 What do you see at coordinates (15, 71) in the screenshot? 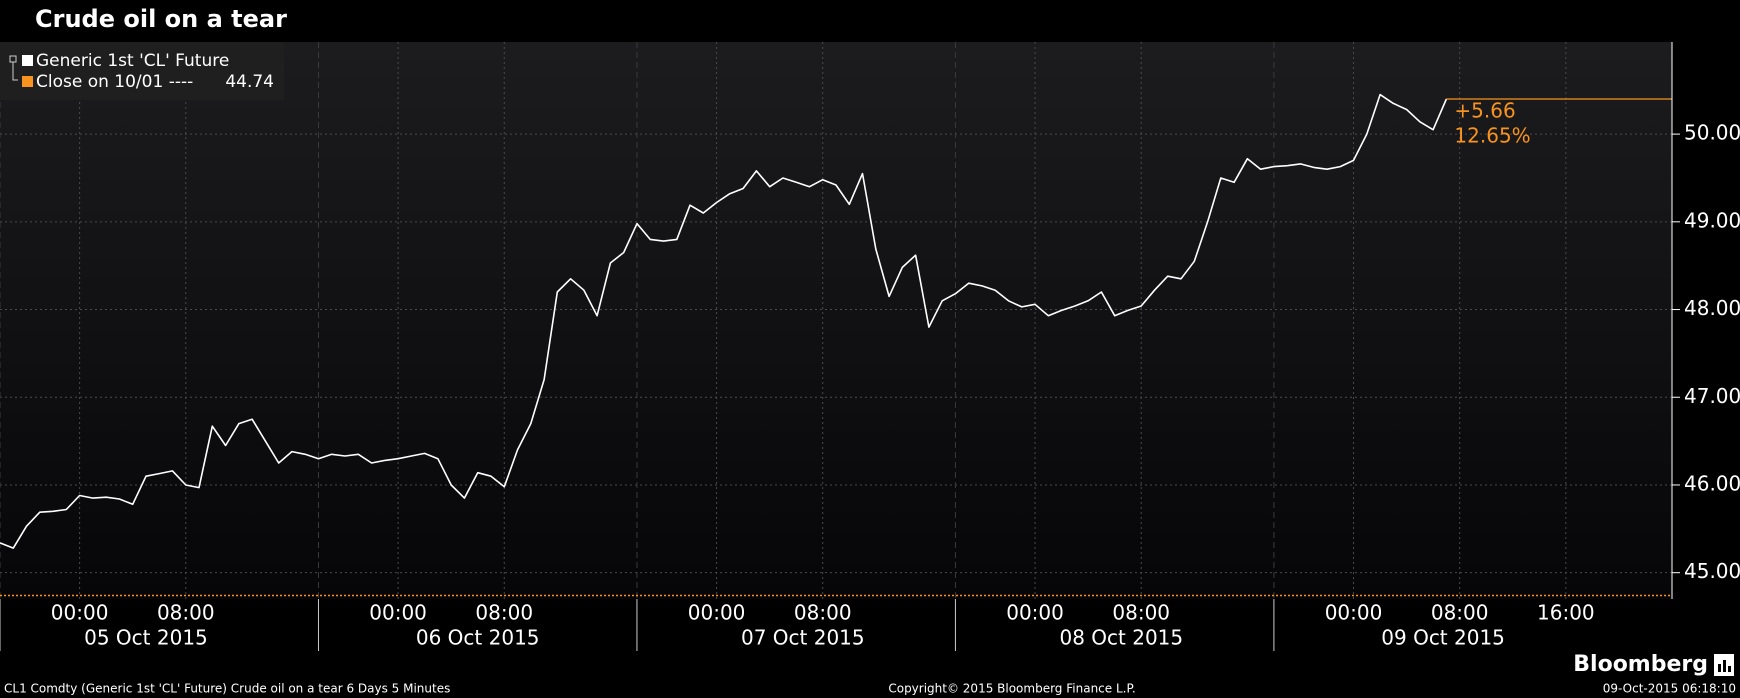
I see `legend-icon` at bounding box center [15, 71].